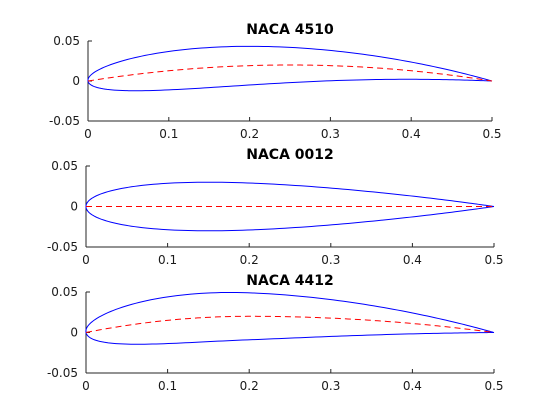  Describe the element at coordinates (290, 155) in the screenshot. I see `subplot-title: NACA 0012` at that location.